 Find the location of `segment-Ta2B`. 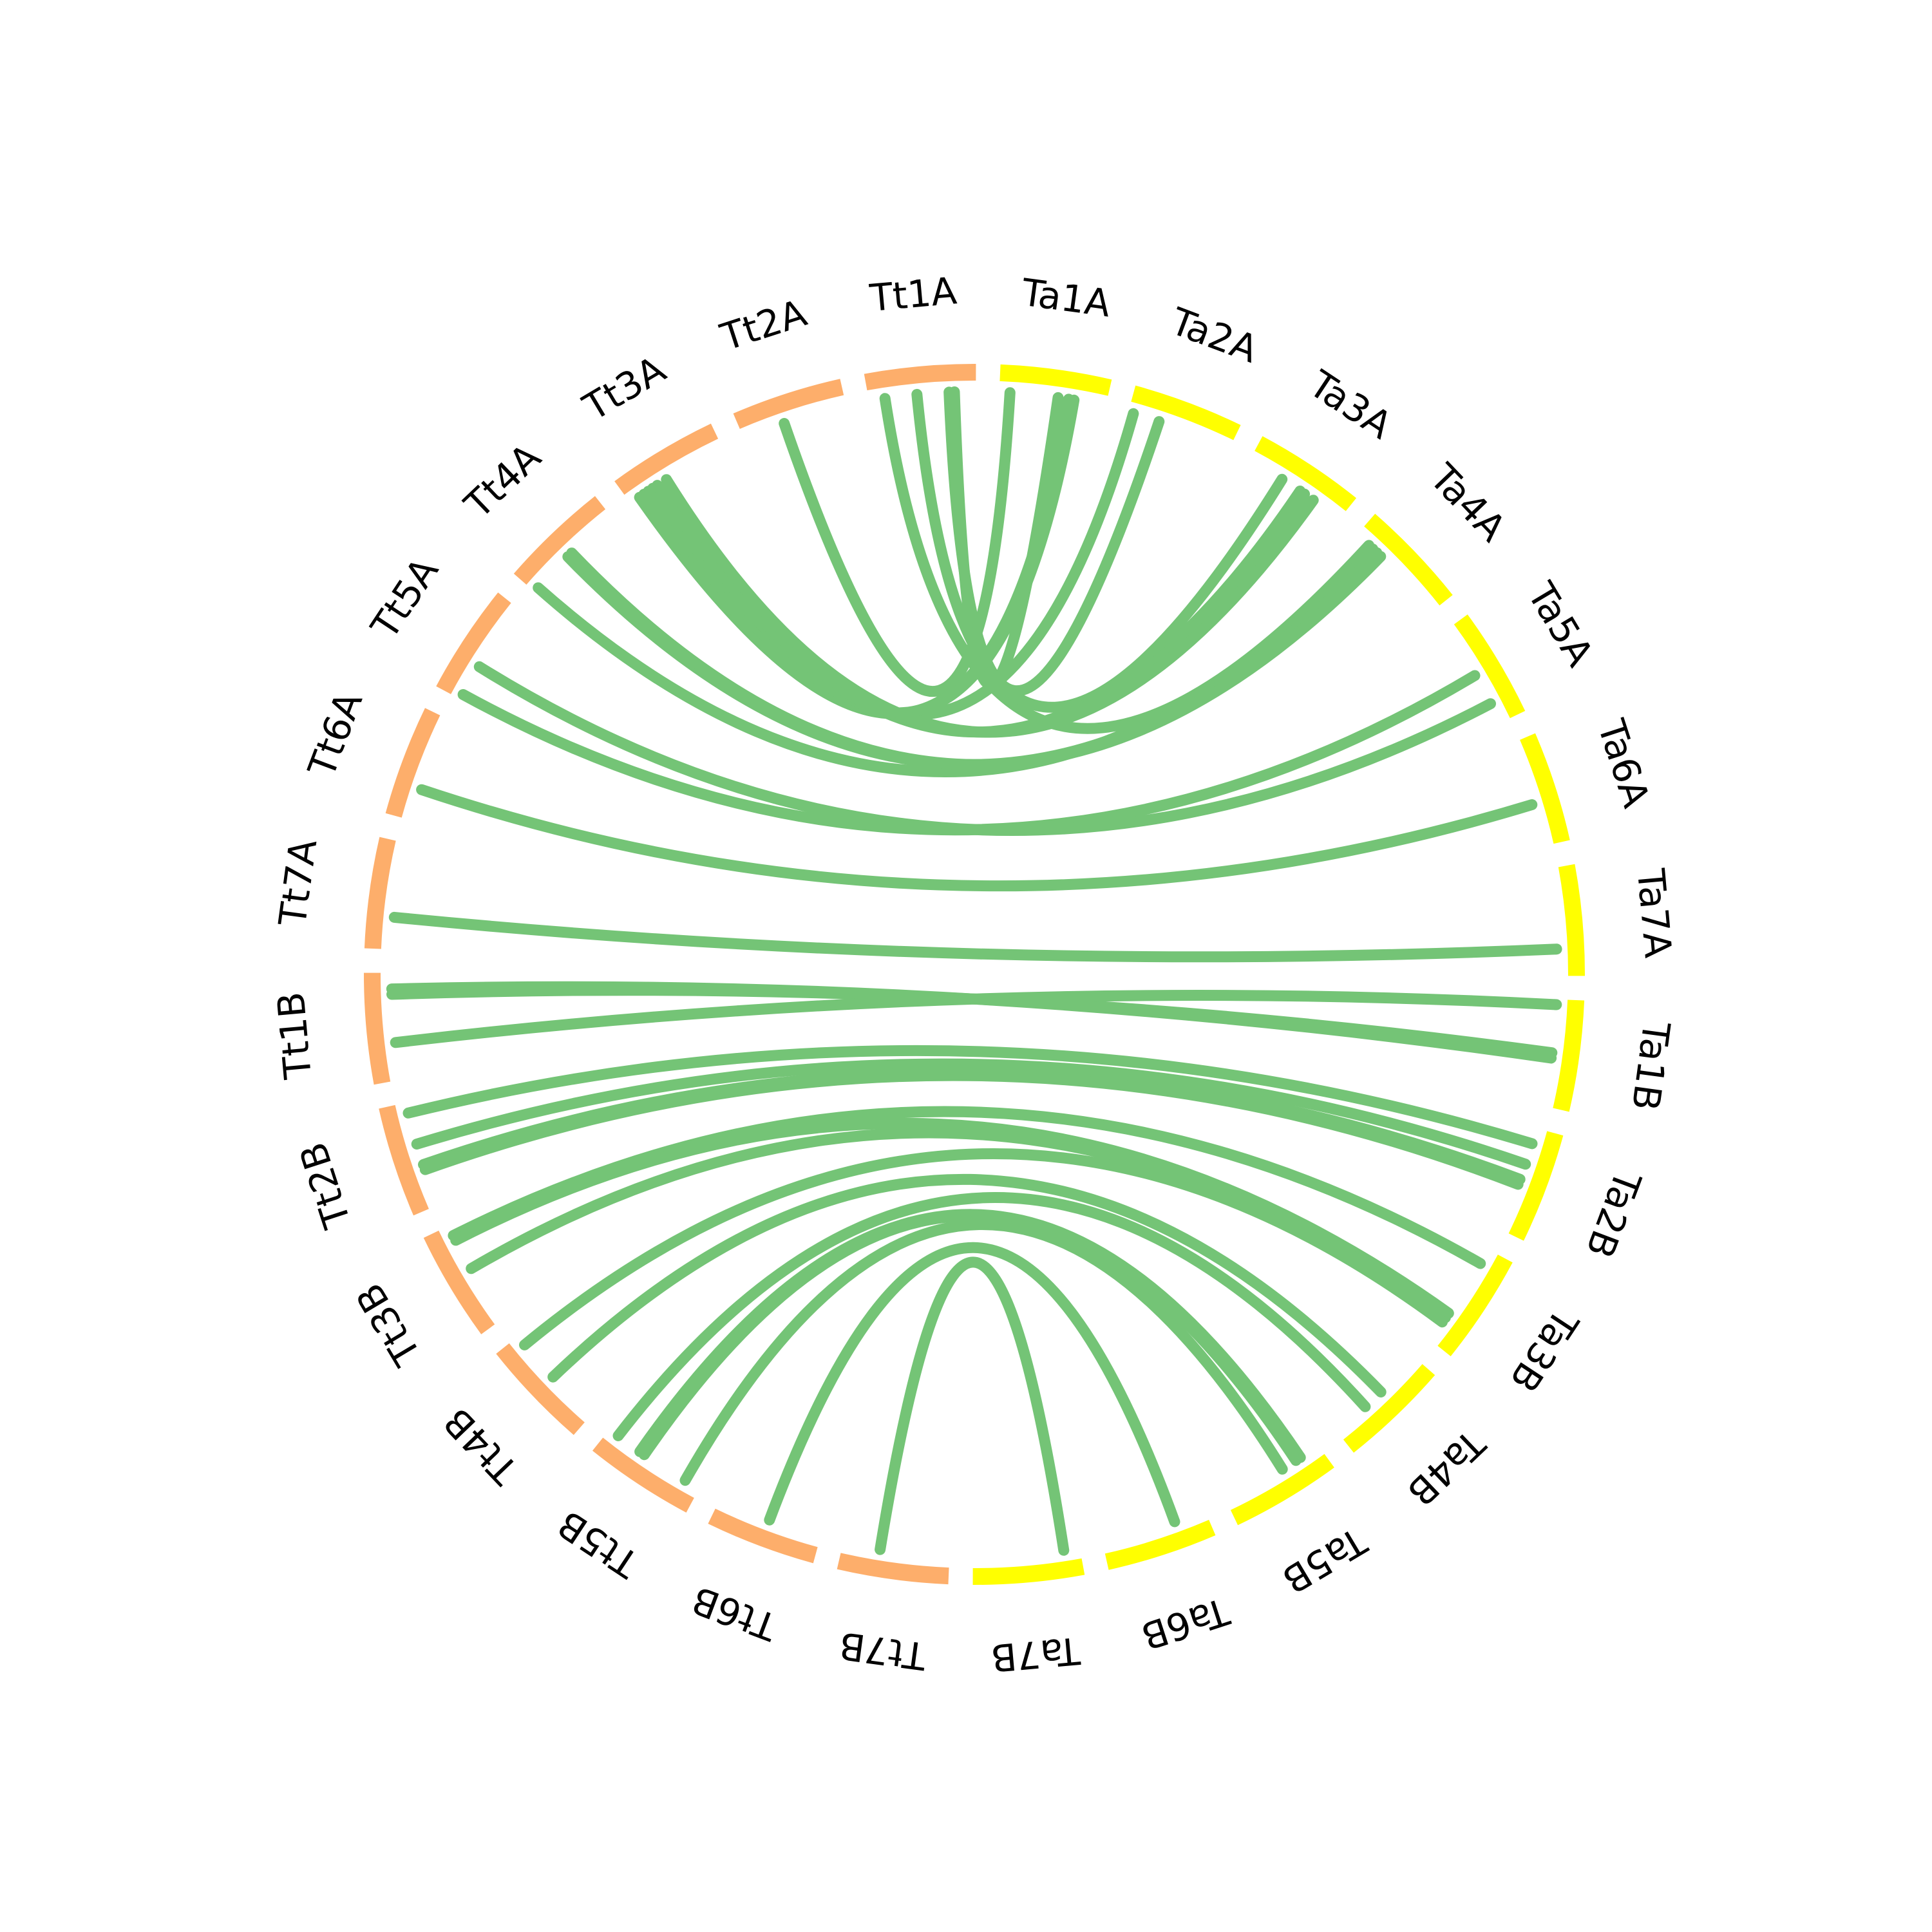

segment-Ta2B is located at coordinates (1536, 1186).